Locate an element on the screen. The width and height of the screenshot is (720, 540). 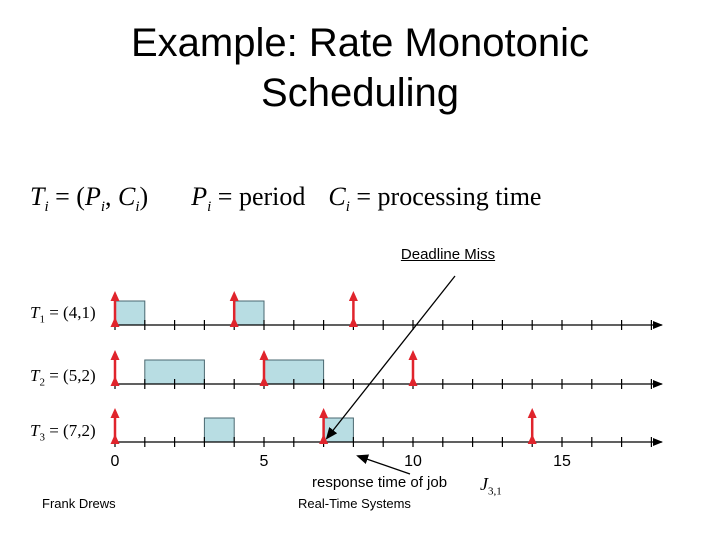
job-index: 3,1 is located at coordinates (495, 491).